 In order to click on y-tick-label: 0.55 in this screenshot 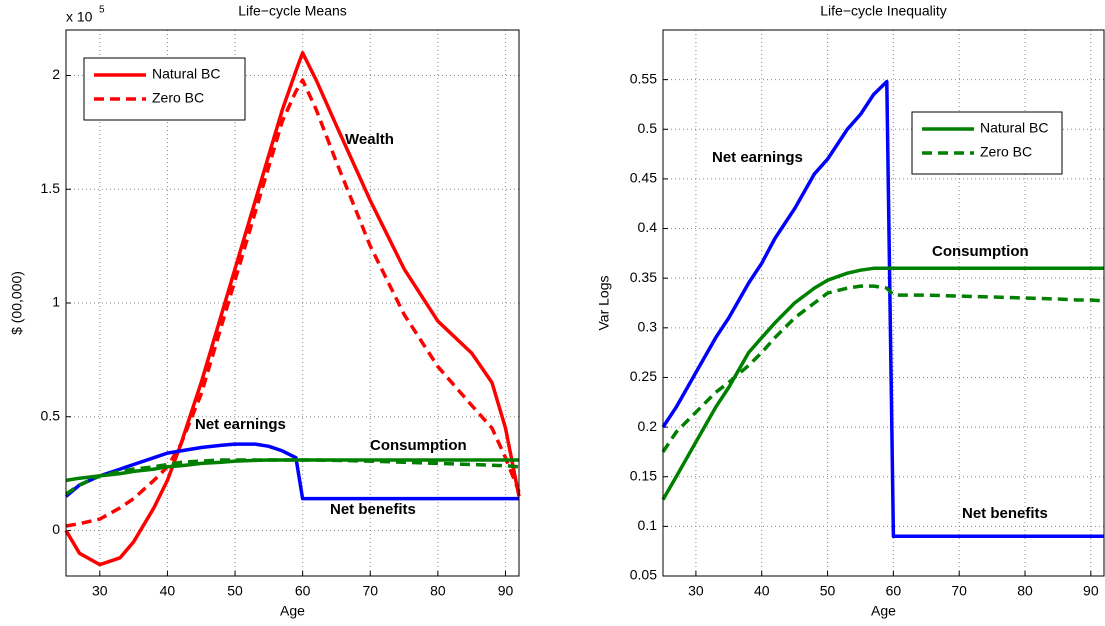, I will do `click(643, 78)`.